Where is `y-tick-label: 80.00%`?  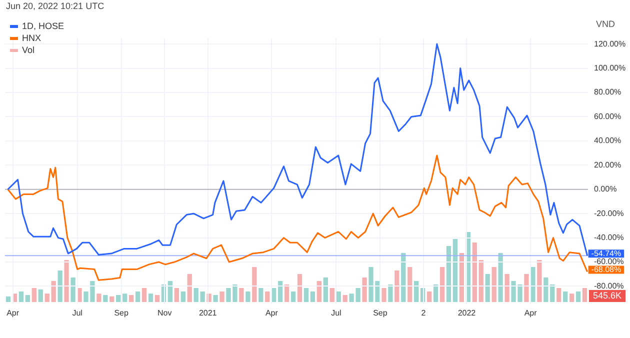 y-tick-label: 80.00% is located at coordinates (608, 92).